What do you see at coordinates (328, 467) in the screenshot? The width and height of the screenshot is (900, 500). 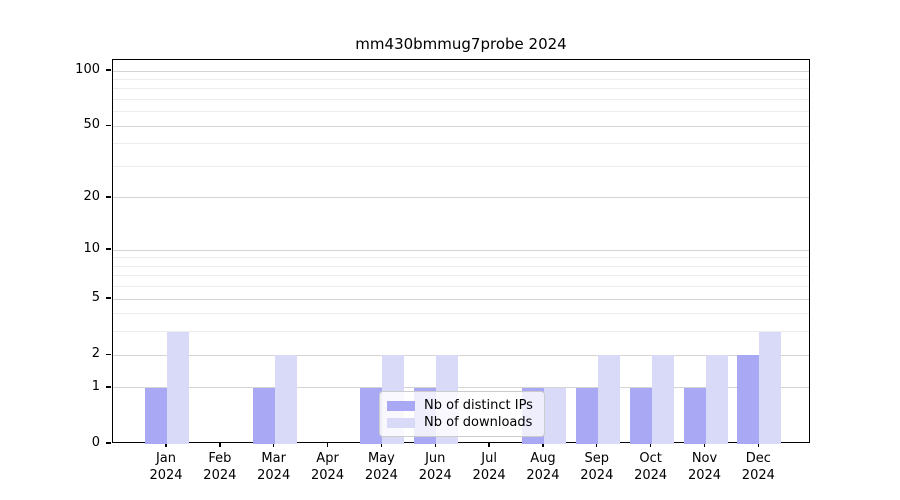 I see `x-tick-label: Apr 2024` at bounding box center [328, 467].